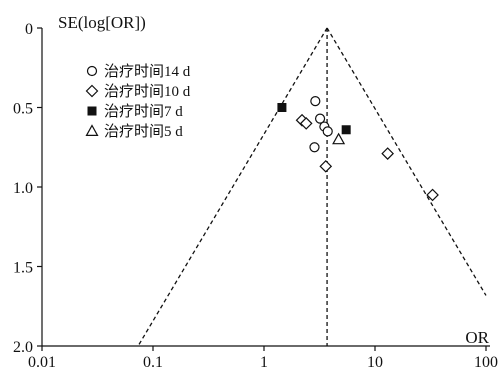 Image resolution: width=502 pixels, height=373 pixels. I want to click on y-axis-label: SE(log[OR]), so click(102, 22).